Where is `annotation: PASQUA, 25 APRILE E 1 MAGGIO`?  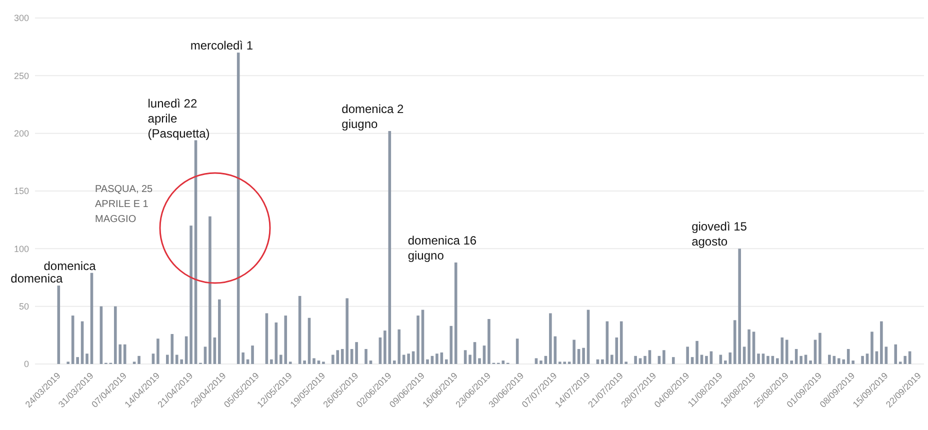 annotation: PASQUA, 25 APRILE E 1 MAGGIO is located at coordinates (124, 204).